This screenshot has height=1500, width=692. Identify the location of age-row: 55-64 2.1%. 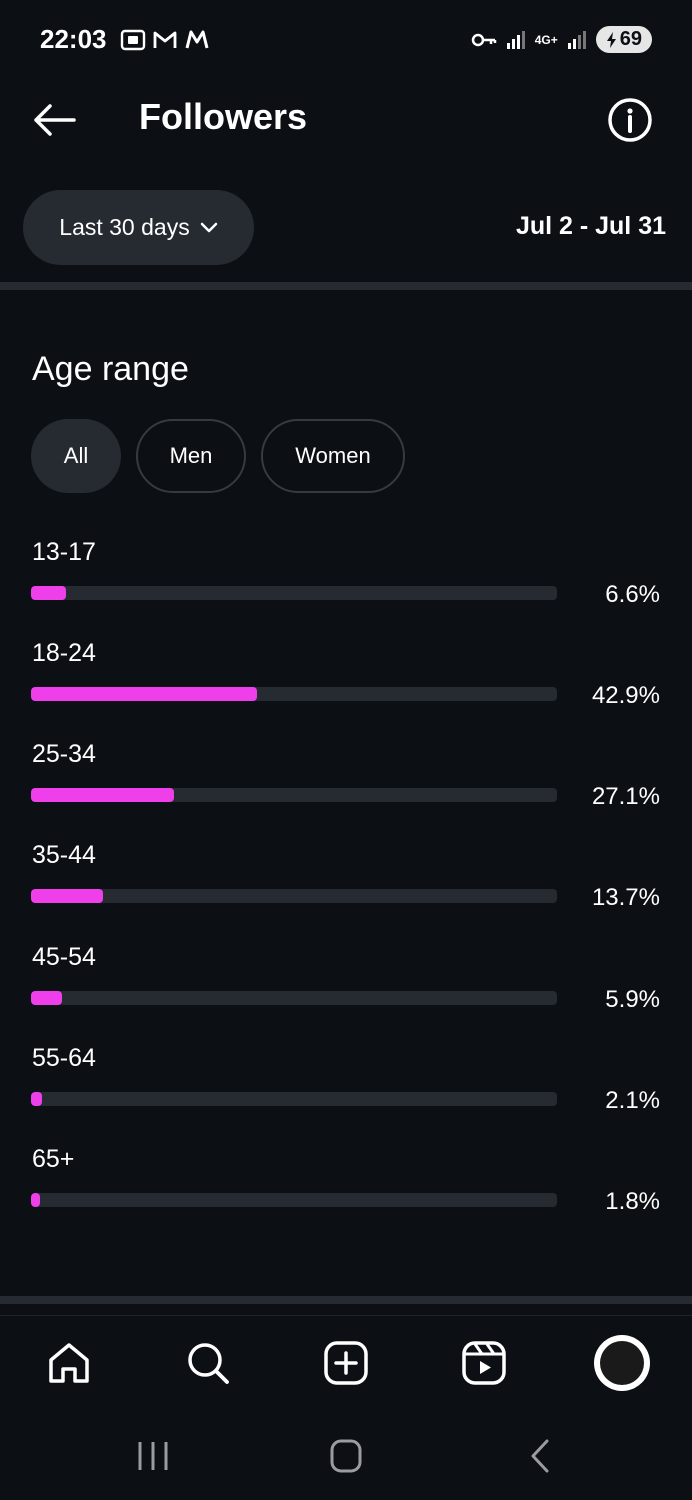
(346, 1094).